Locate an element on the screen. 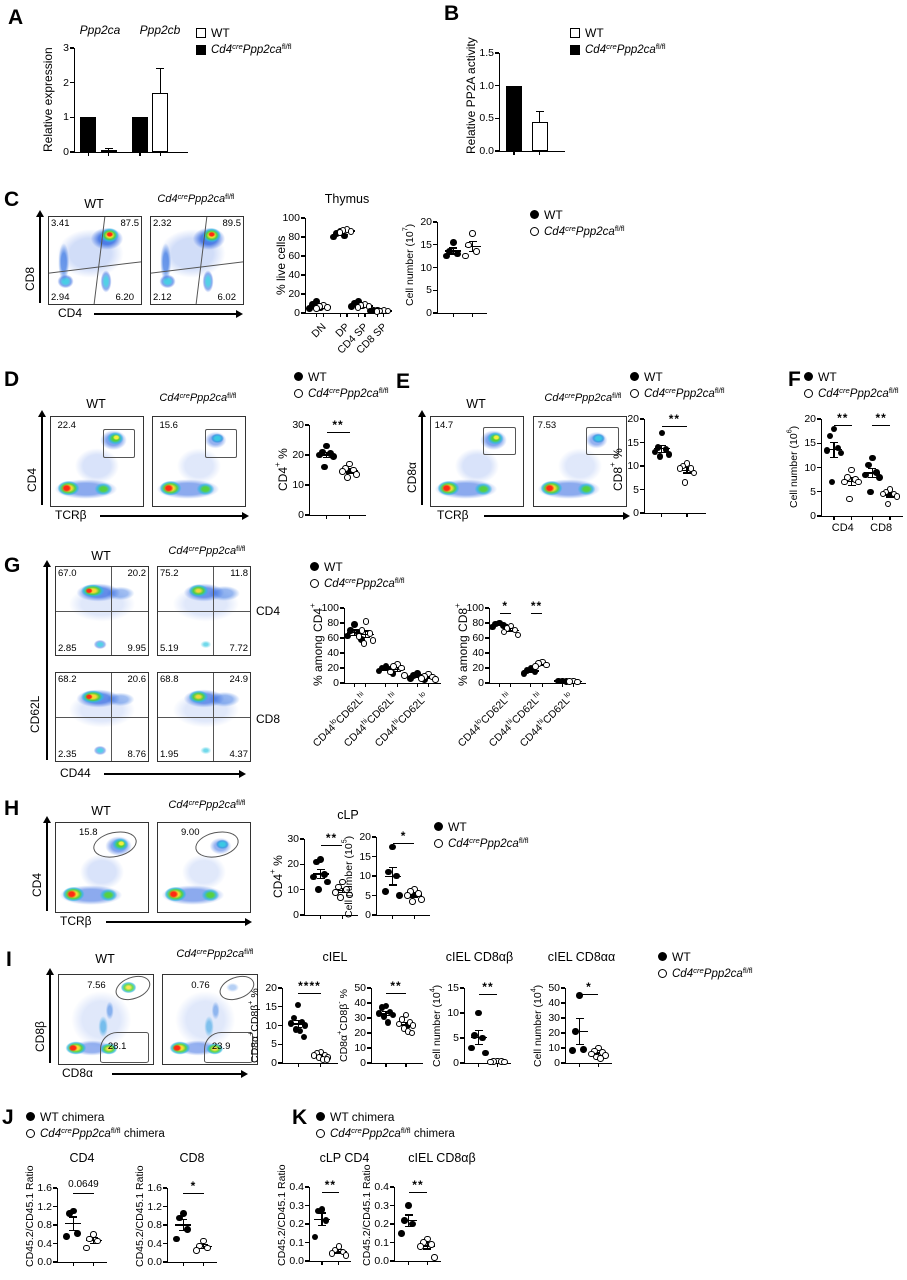  gate-value: 2.85 is located at coordinates (67, 648).